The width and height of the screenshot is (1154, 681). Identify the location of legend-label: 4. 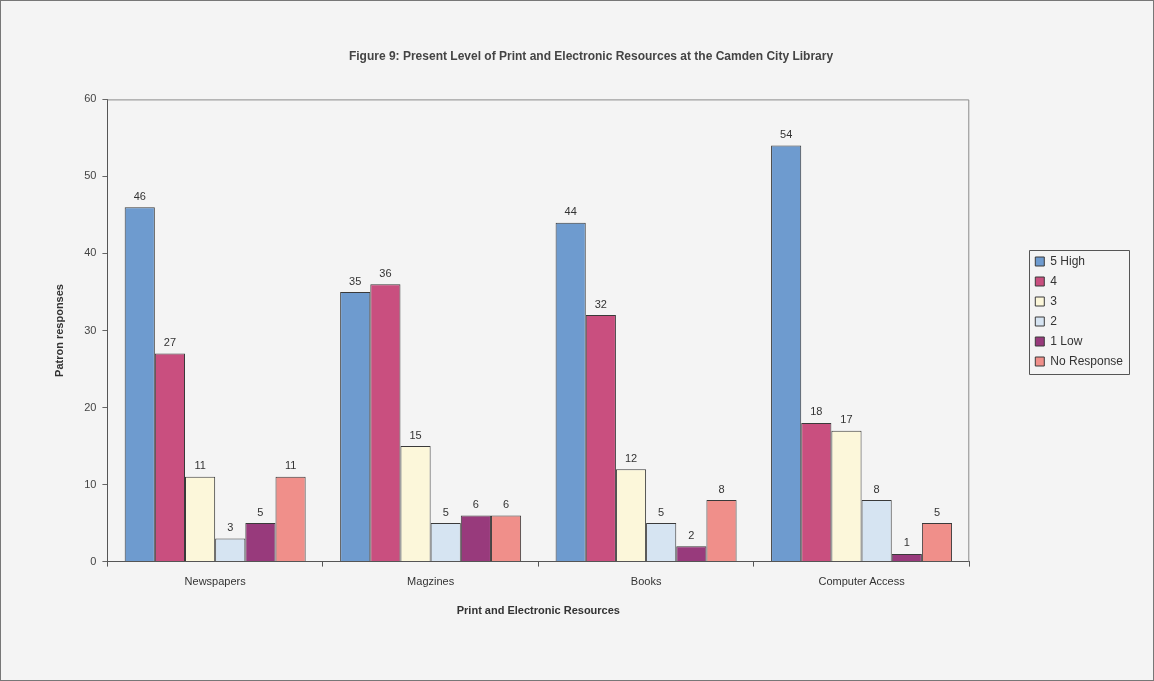
(1054, 280).